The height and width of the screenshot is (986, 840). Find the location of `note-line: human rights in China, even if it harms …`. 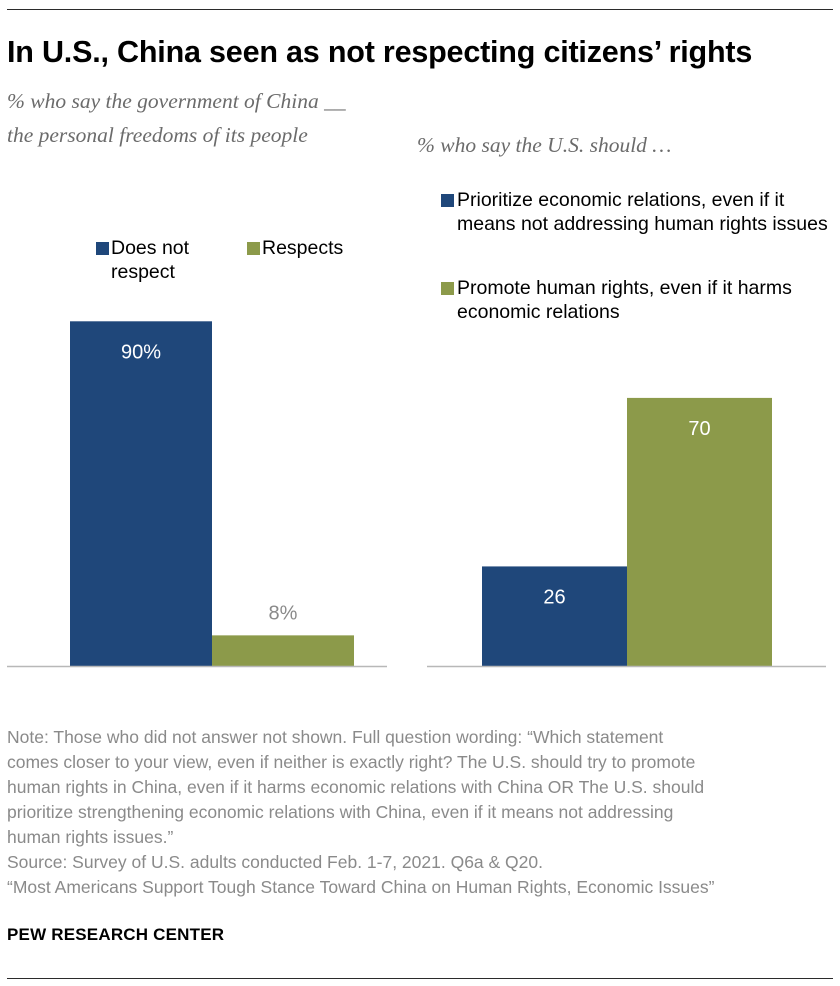

note-line: human rights in China, even if it harms … is located at coordinates (356, 787).